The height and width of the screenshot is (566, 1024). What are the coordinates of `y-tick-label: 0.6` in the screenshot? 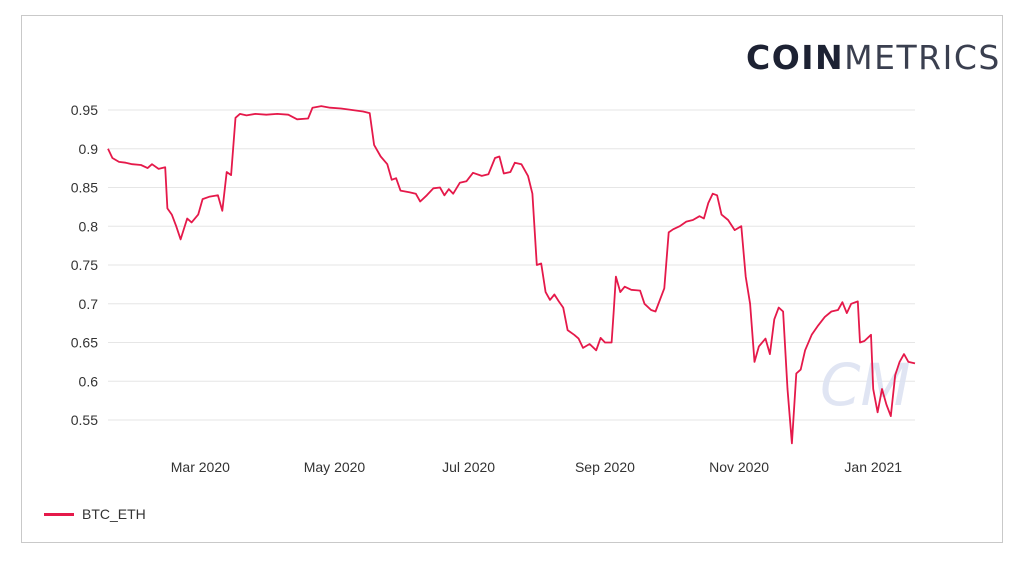 It's located at (89, 381).